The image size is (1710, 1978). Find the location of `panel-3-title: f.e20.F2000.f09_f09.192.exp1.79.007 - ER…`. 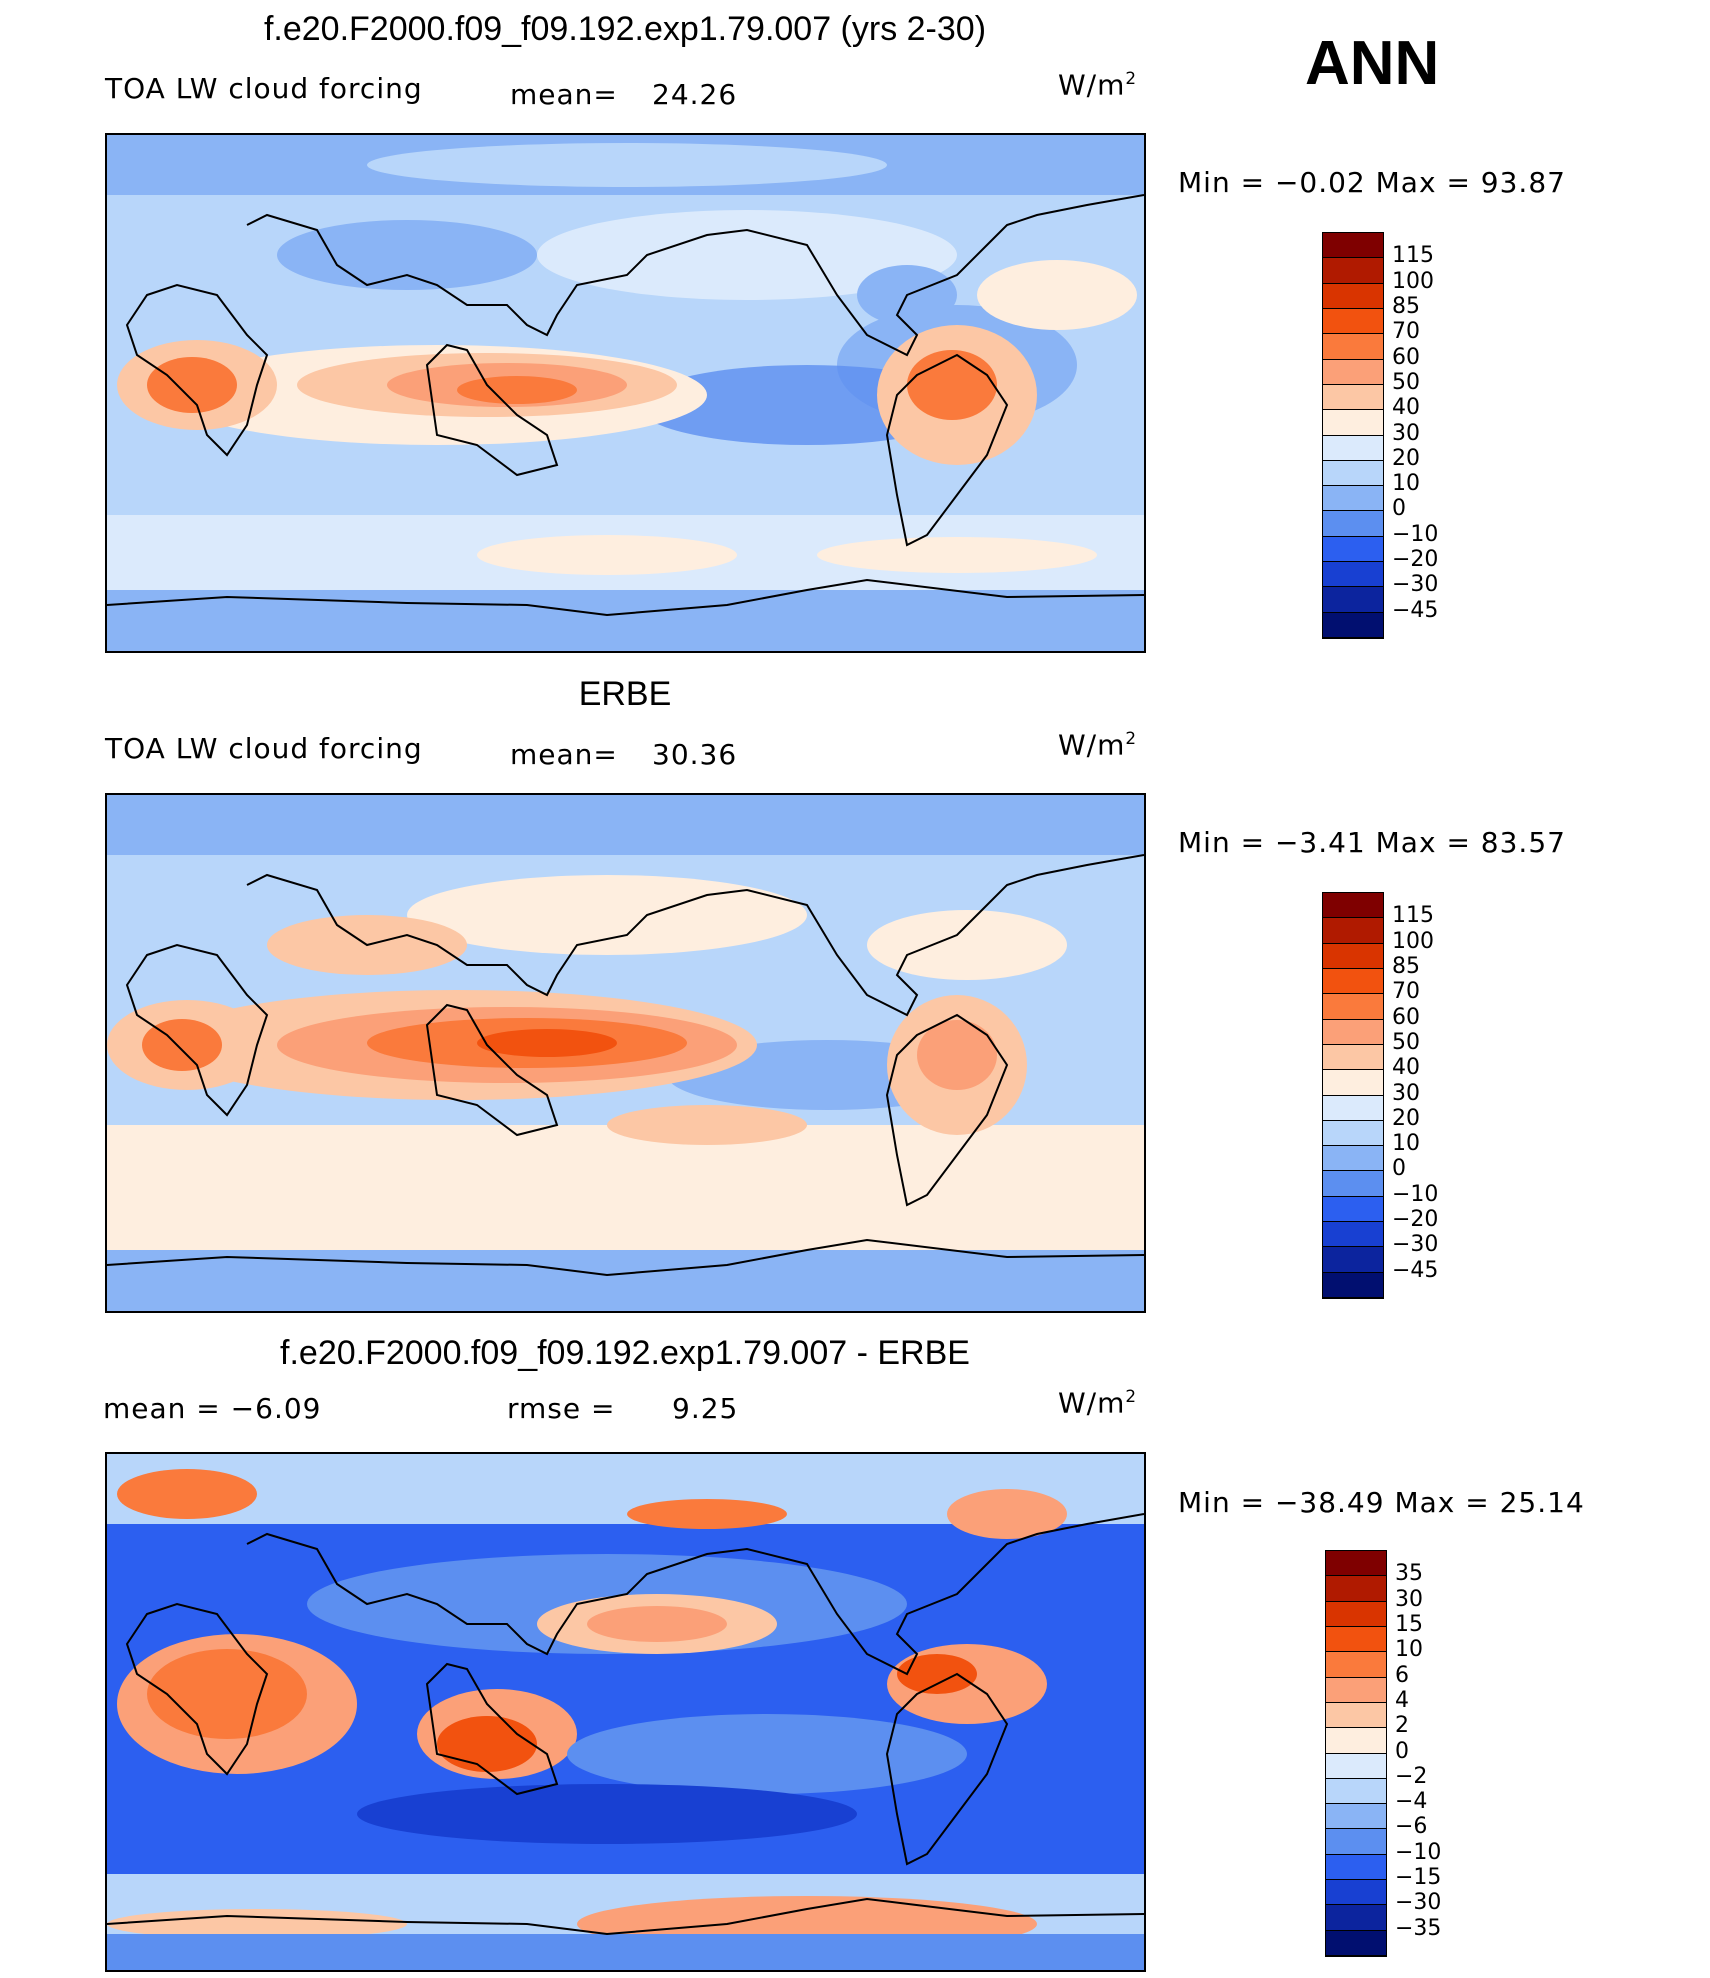

panel-3-title: f.e20.F2000.f09_f09.192.exp1.79.007 - ER… is located at coordinates (625, 1353).